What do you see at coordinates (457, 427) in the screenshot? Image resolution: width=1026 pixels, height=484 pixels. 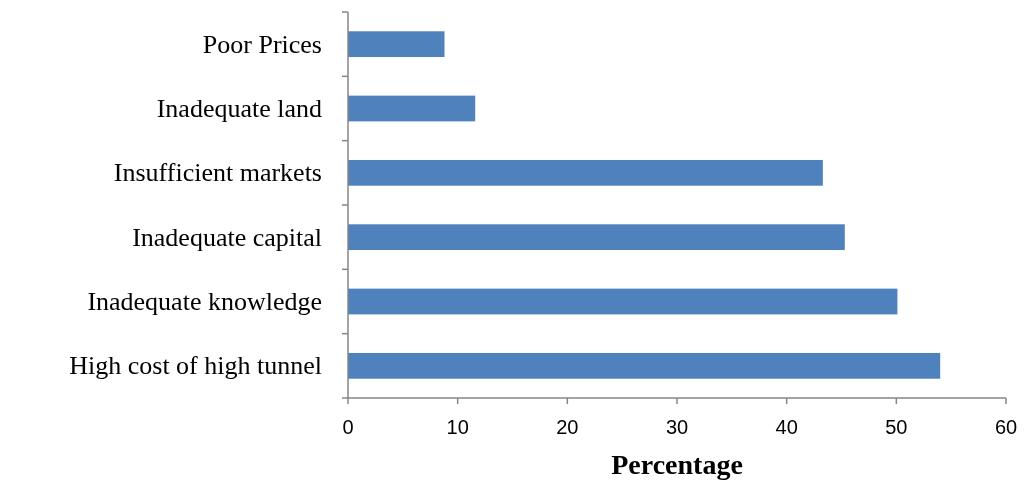 I see `x-tick-label: 10` at bounding box center [457, 427].